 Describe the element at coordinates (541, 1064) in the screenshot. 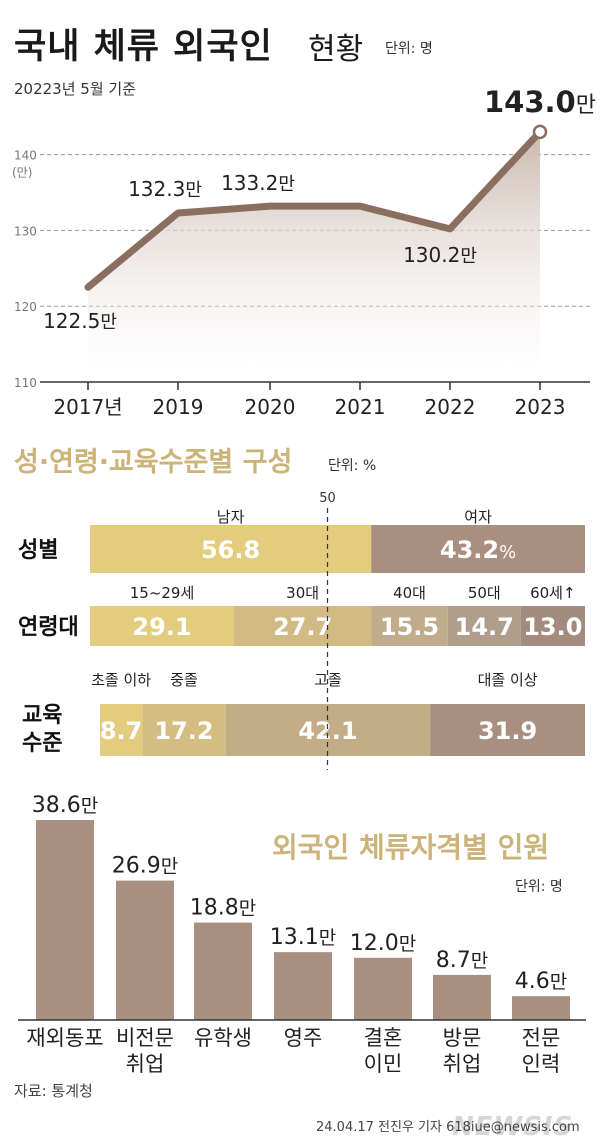

I see `category-label: 인력` at that location.